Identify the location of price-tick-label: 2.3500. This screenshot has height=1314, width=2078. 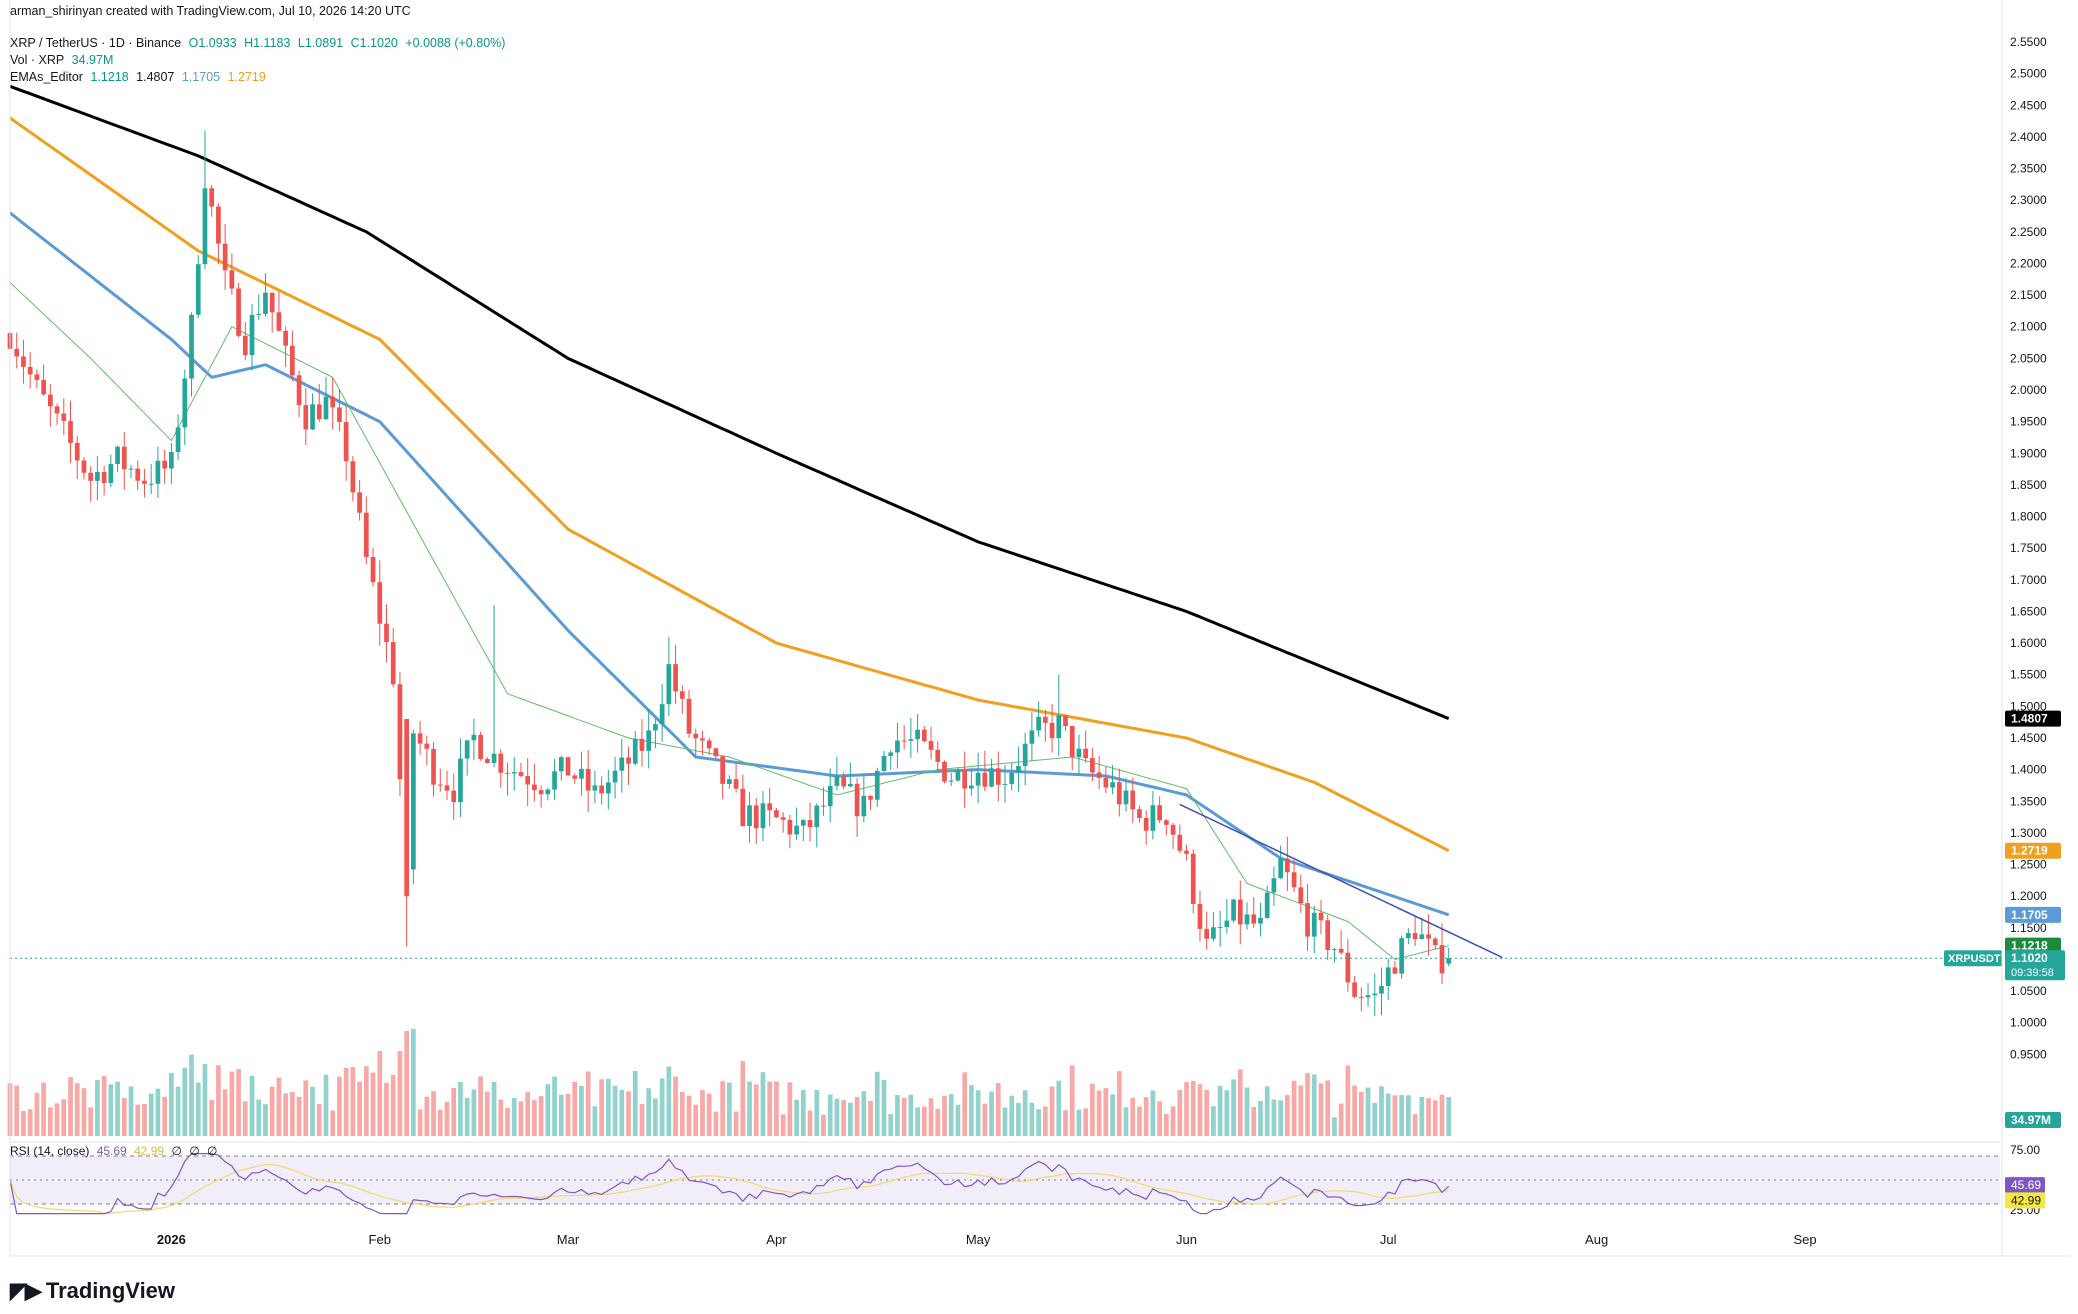
(2028, 169).